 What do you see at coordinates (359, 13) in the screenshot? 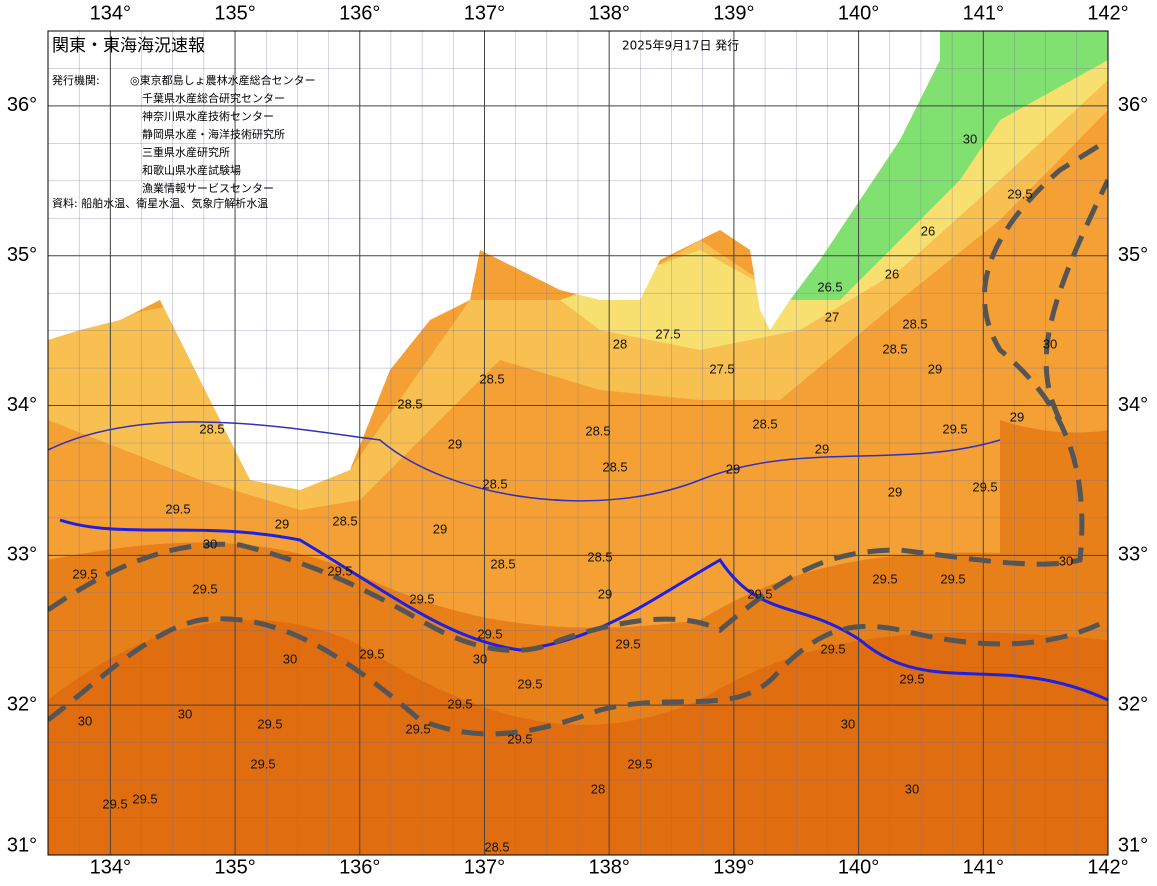
I see `lon-label-top: 136°` at bounding box center [359, 13].